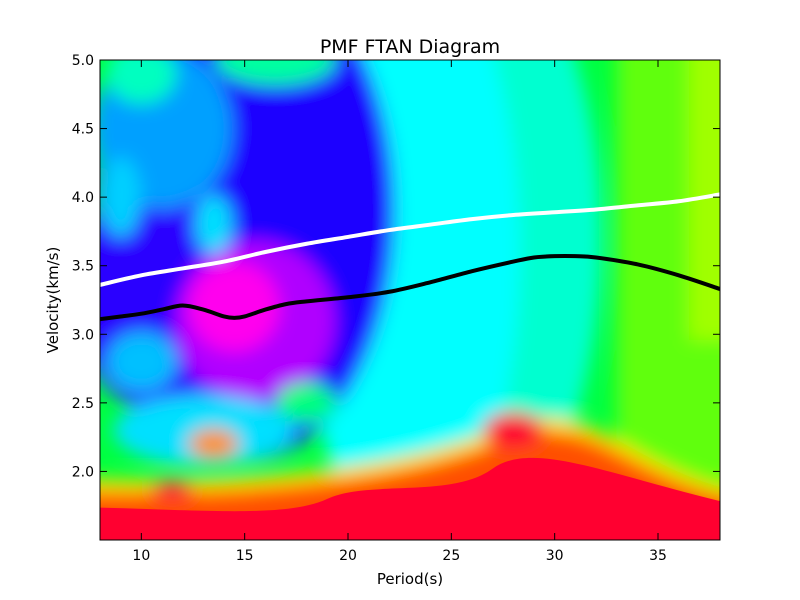 Image resolution: width=800 pixels, height=600 pixels. Describe the element at coordinates (83, 335) in the screenshot. I see `y-tick-label: 3.0` at that location.